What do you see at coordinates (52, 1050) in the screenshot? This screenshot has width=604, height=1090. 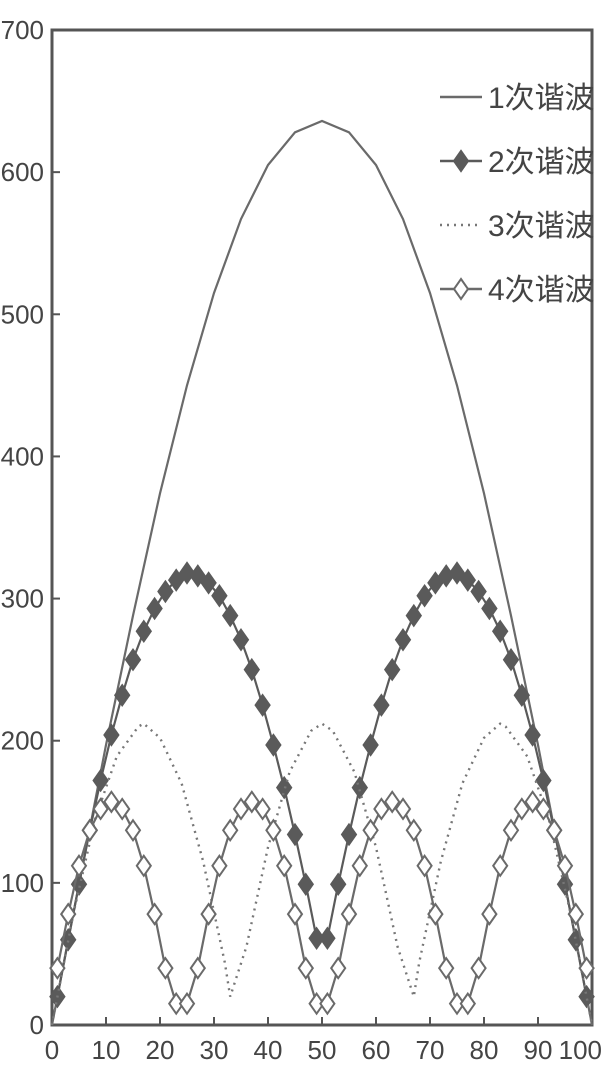 I see `x-tick-label: 0` at bounding box center [52, 1050].